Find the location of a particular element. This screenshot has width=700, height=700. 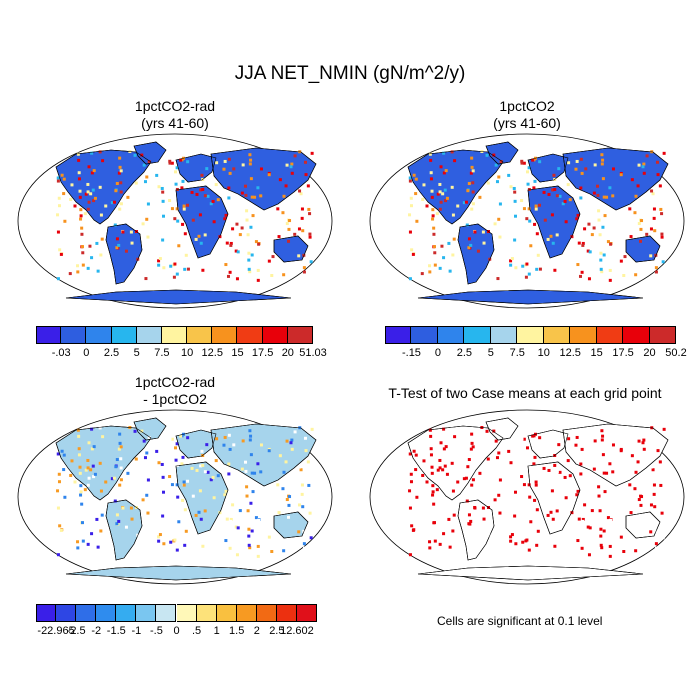

colorbar-tick-label: 0 is located at coordinates (86, 353).